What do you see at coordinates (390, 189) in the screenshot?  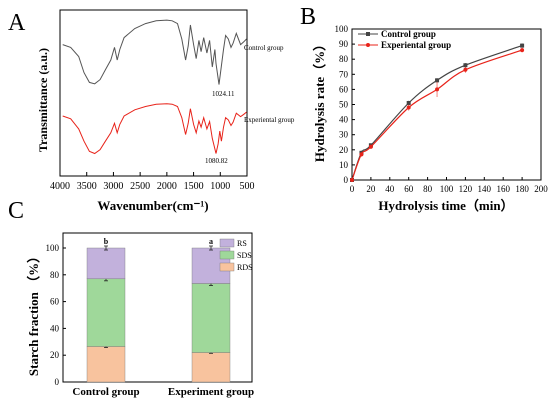 I see `panel-b-x-tick-label: 40` at bounding box center [390, 189].